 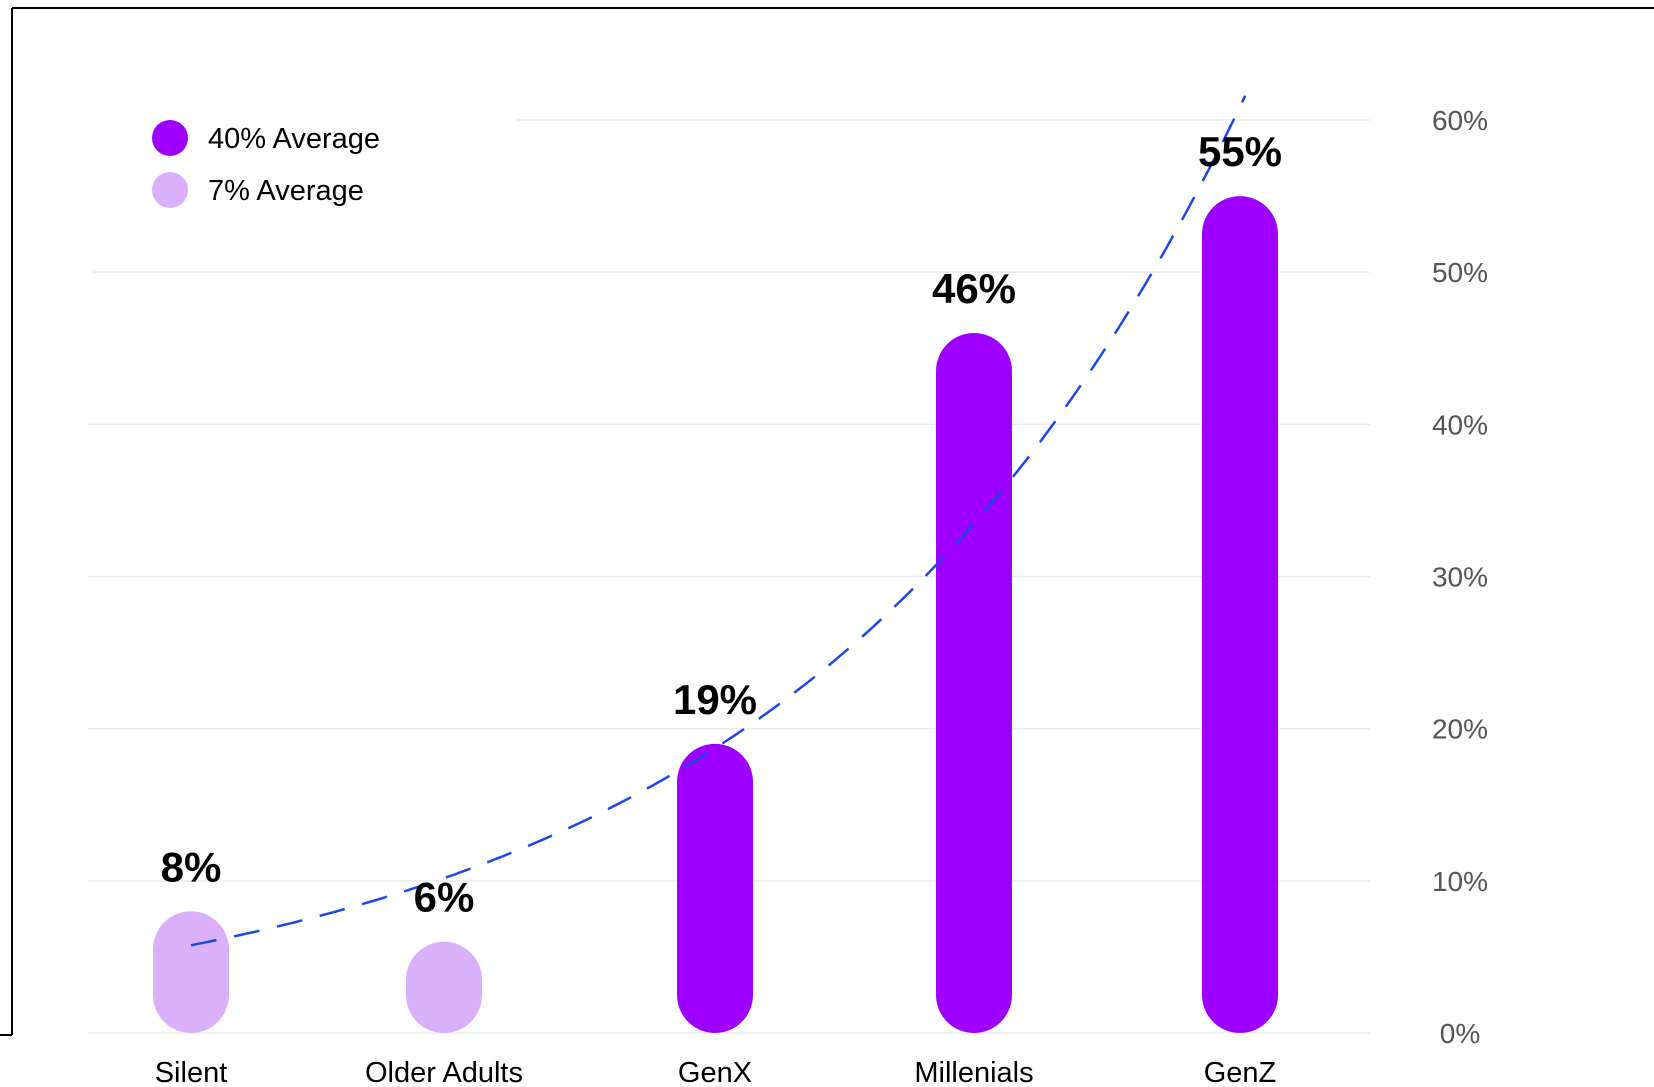 What do you see at coordinates (715, 699) in the screenshot?
I see `data-label: 19%` at bounding box center [715, 699].